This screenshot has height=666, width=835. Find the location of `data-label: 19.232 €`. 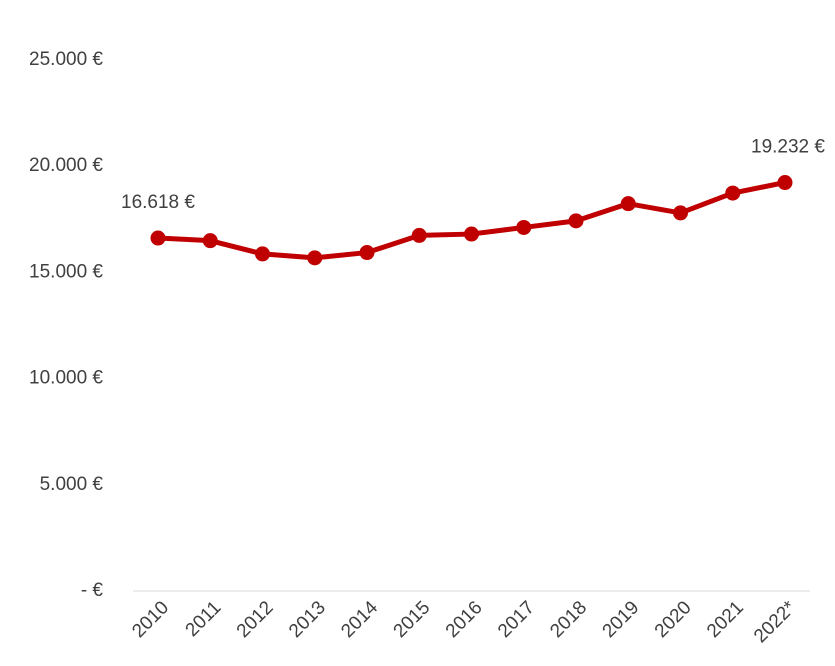

data-label: 19.232 € is located at coordinates (788, 147).